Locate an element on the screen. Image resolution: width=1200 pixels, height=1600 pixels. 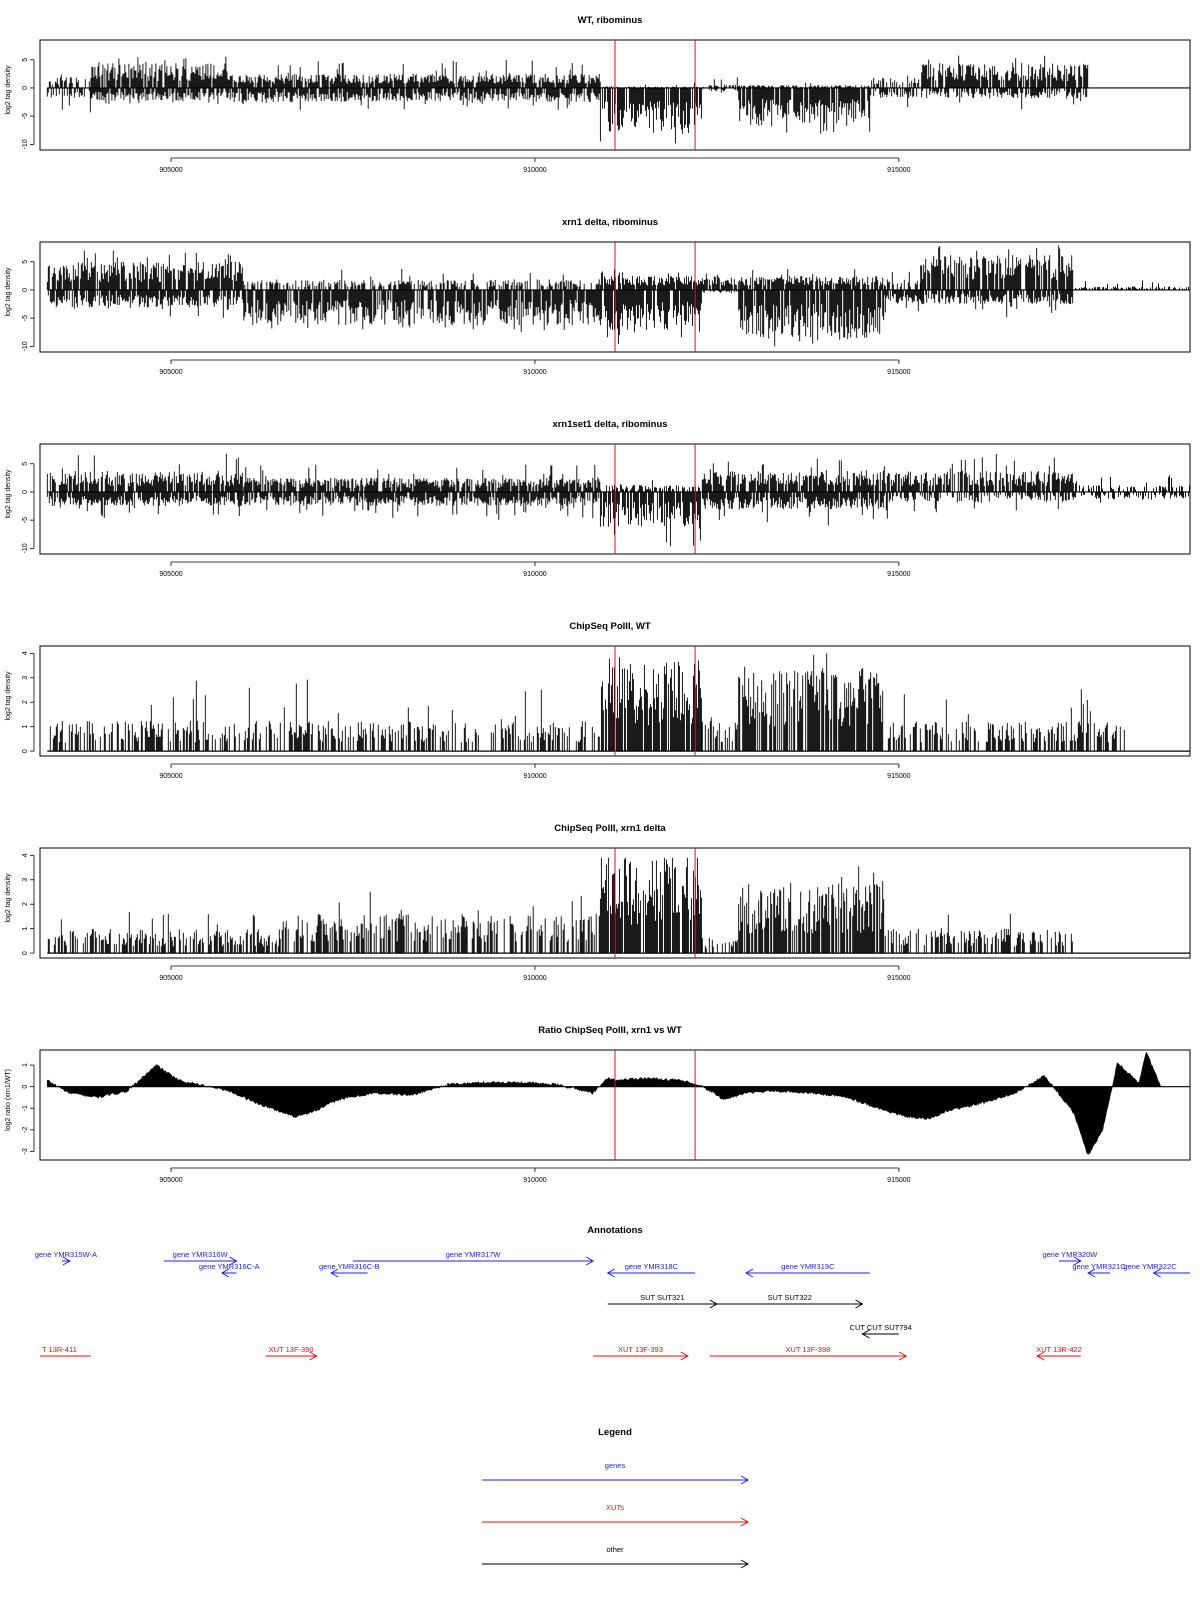
legend-xuts-label: XUTs is located at coordinates (615, 1507).